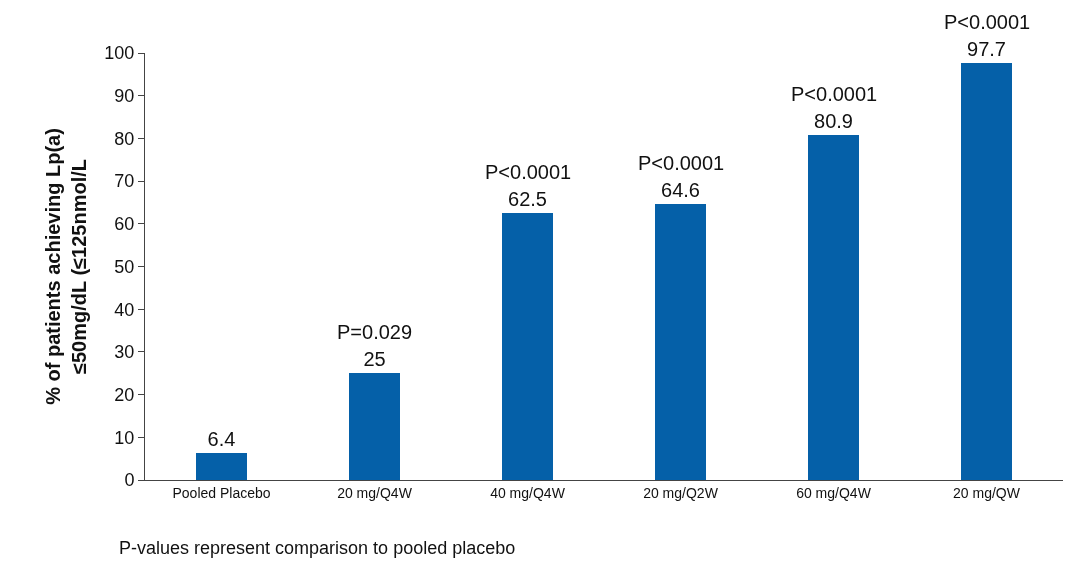 The height and width of the screenshot is (564, 1088). I want to click on y-tick-label: 0, so click(129, 480).